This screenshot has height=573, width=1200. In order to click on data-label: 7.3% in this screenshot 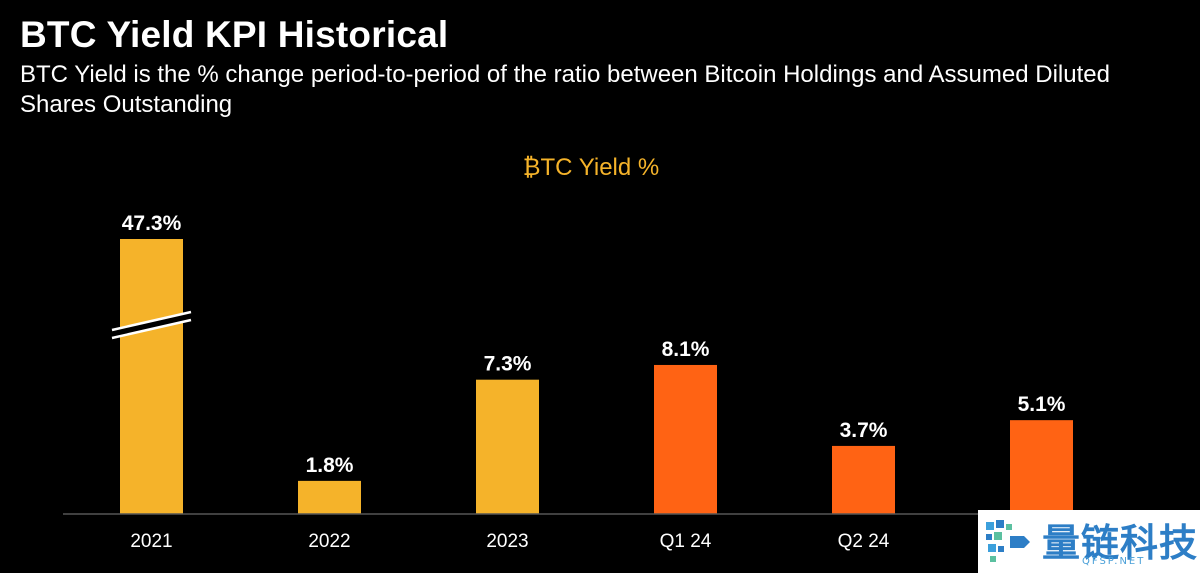, I will do `click(508, 364)`.